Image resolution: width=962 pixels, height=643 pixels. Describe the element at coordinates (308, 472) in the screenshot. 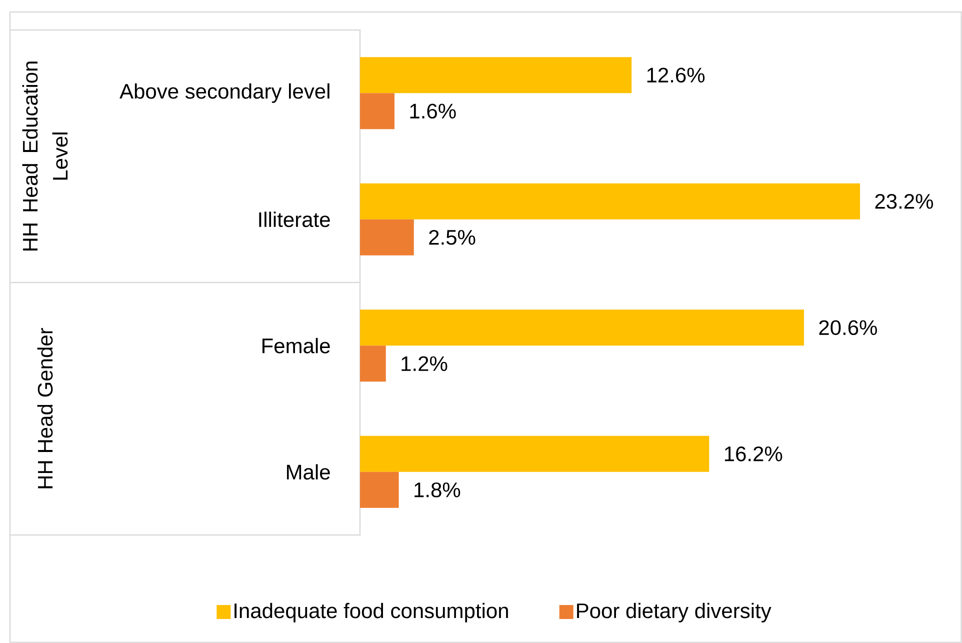

I see `y-tick-label: Male` at that location.